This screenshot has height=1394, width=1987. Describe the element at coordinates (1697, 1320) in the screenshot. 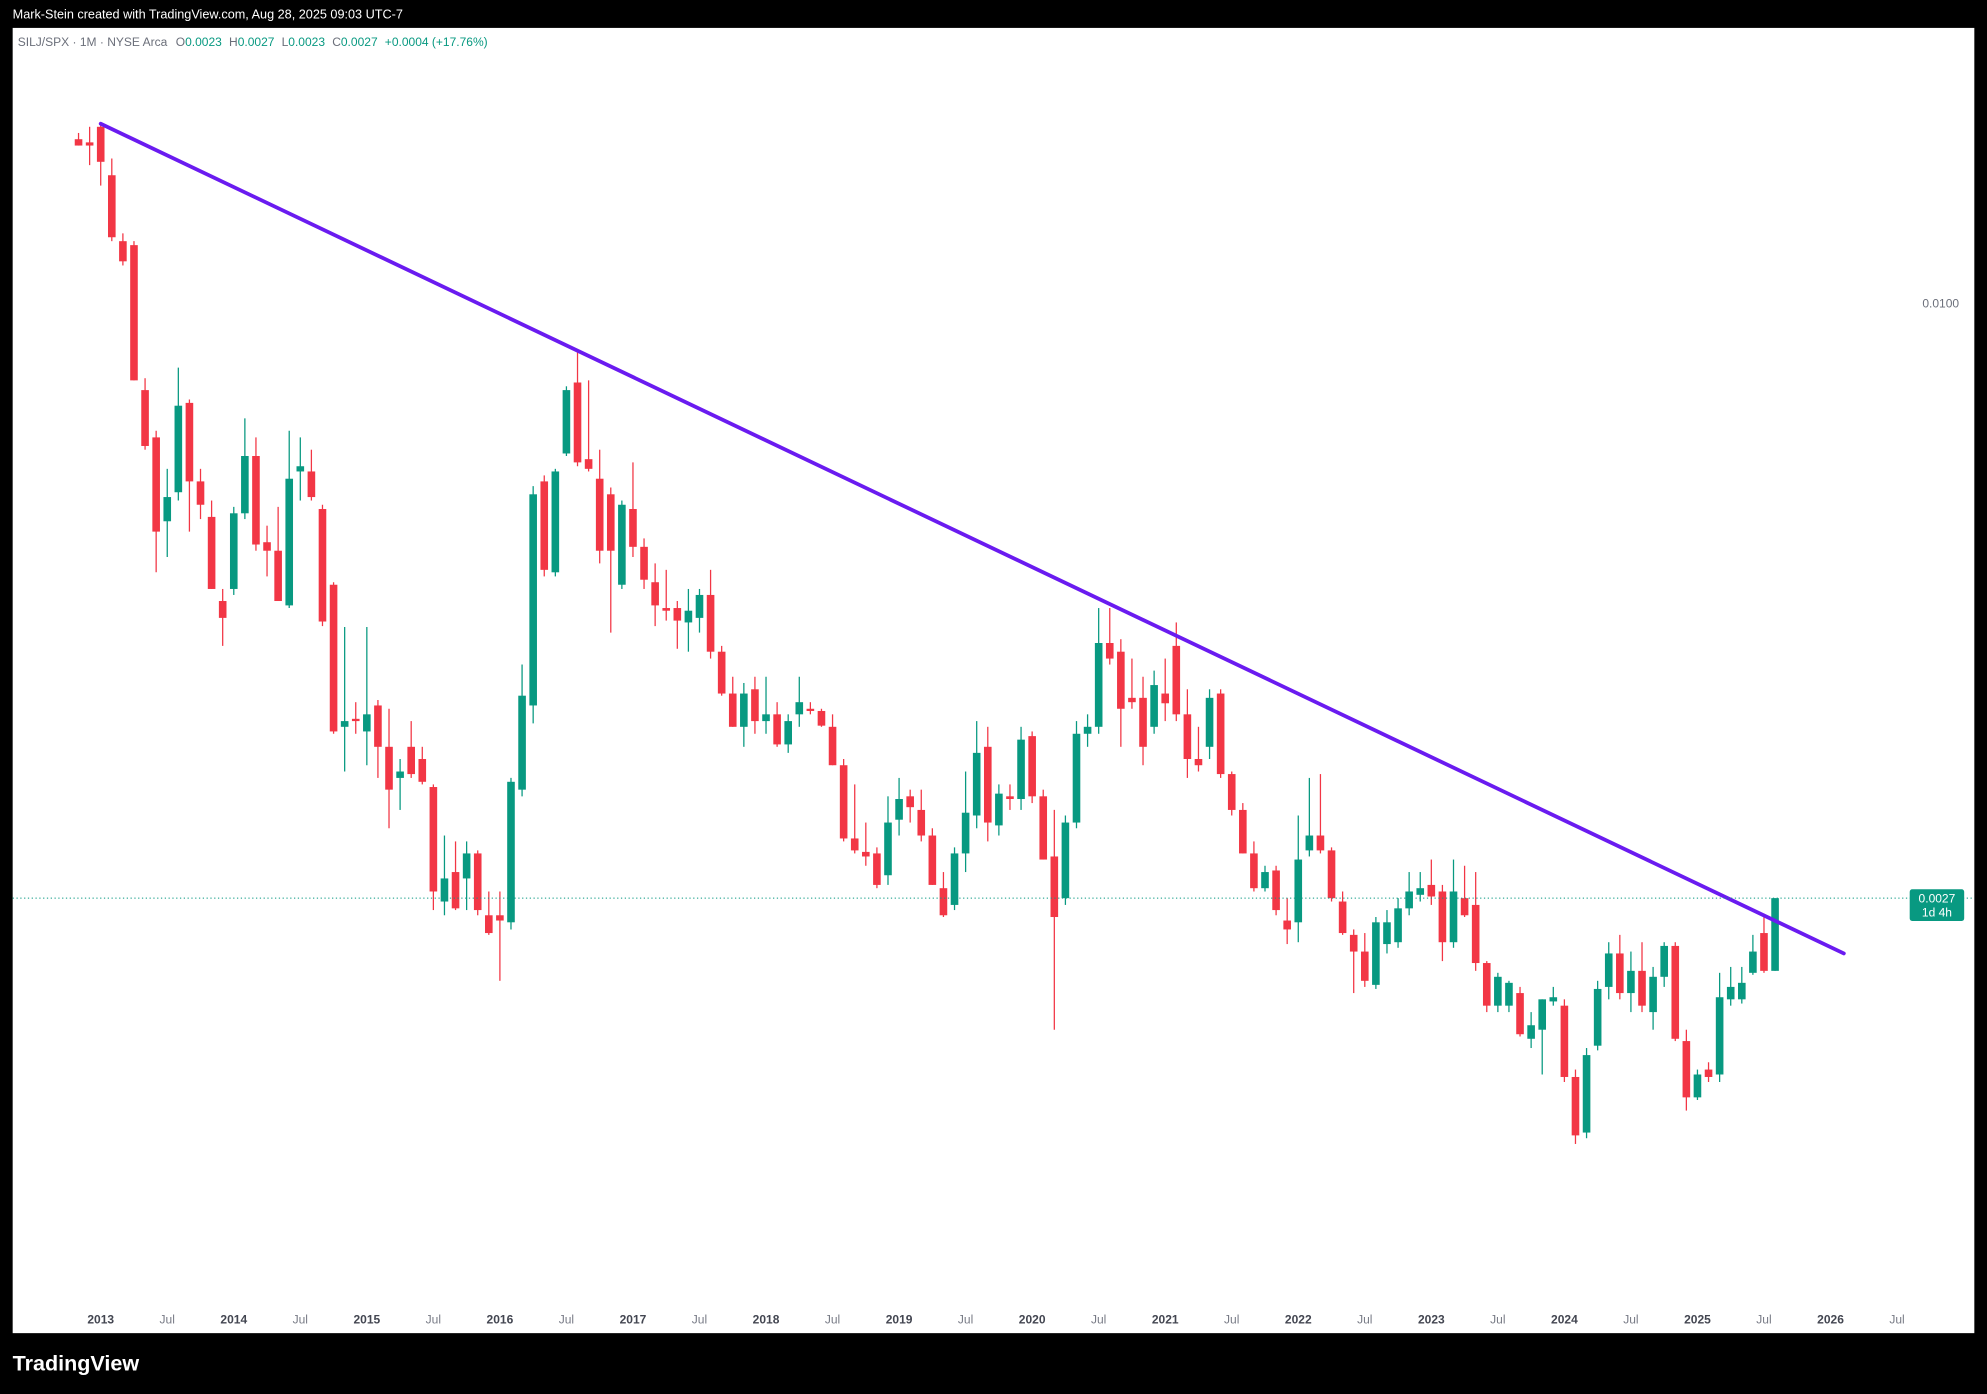

I see `x-tick-label: 2025` at that location.